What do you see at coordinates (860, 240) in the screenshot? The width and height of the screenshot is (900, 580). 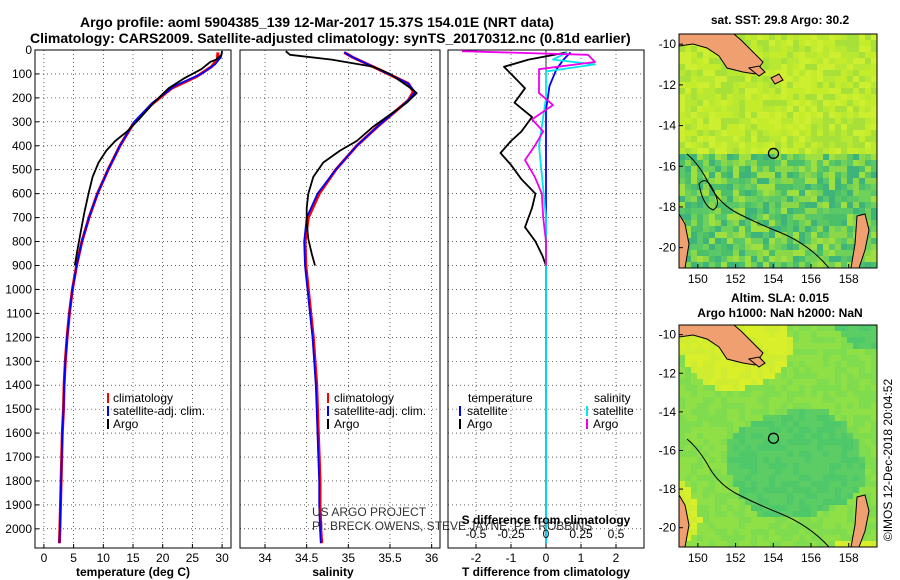 I see `new-caledonia-landmass` at bounding box center [860, 240].